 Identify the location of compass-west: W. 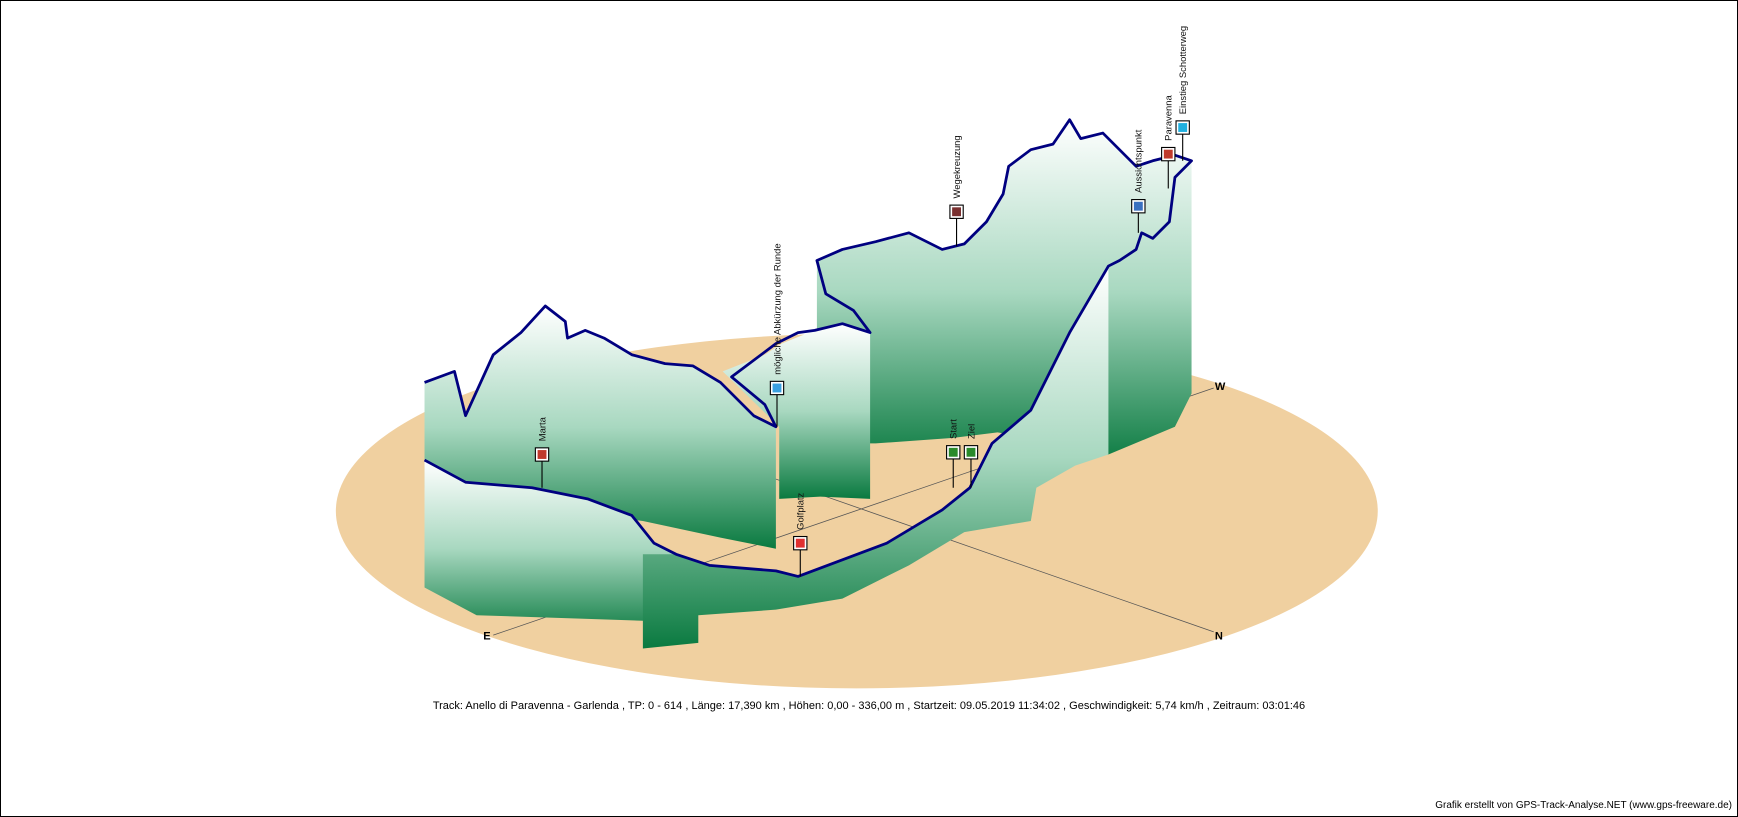
(1220, 387).